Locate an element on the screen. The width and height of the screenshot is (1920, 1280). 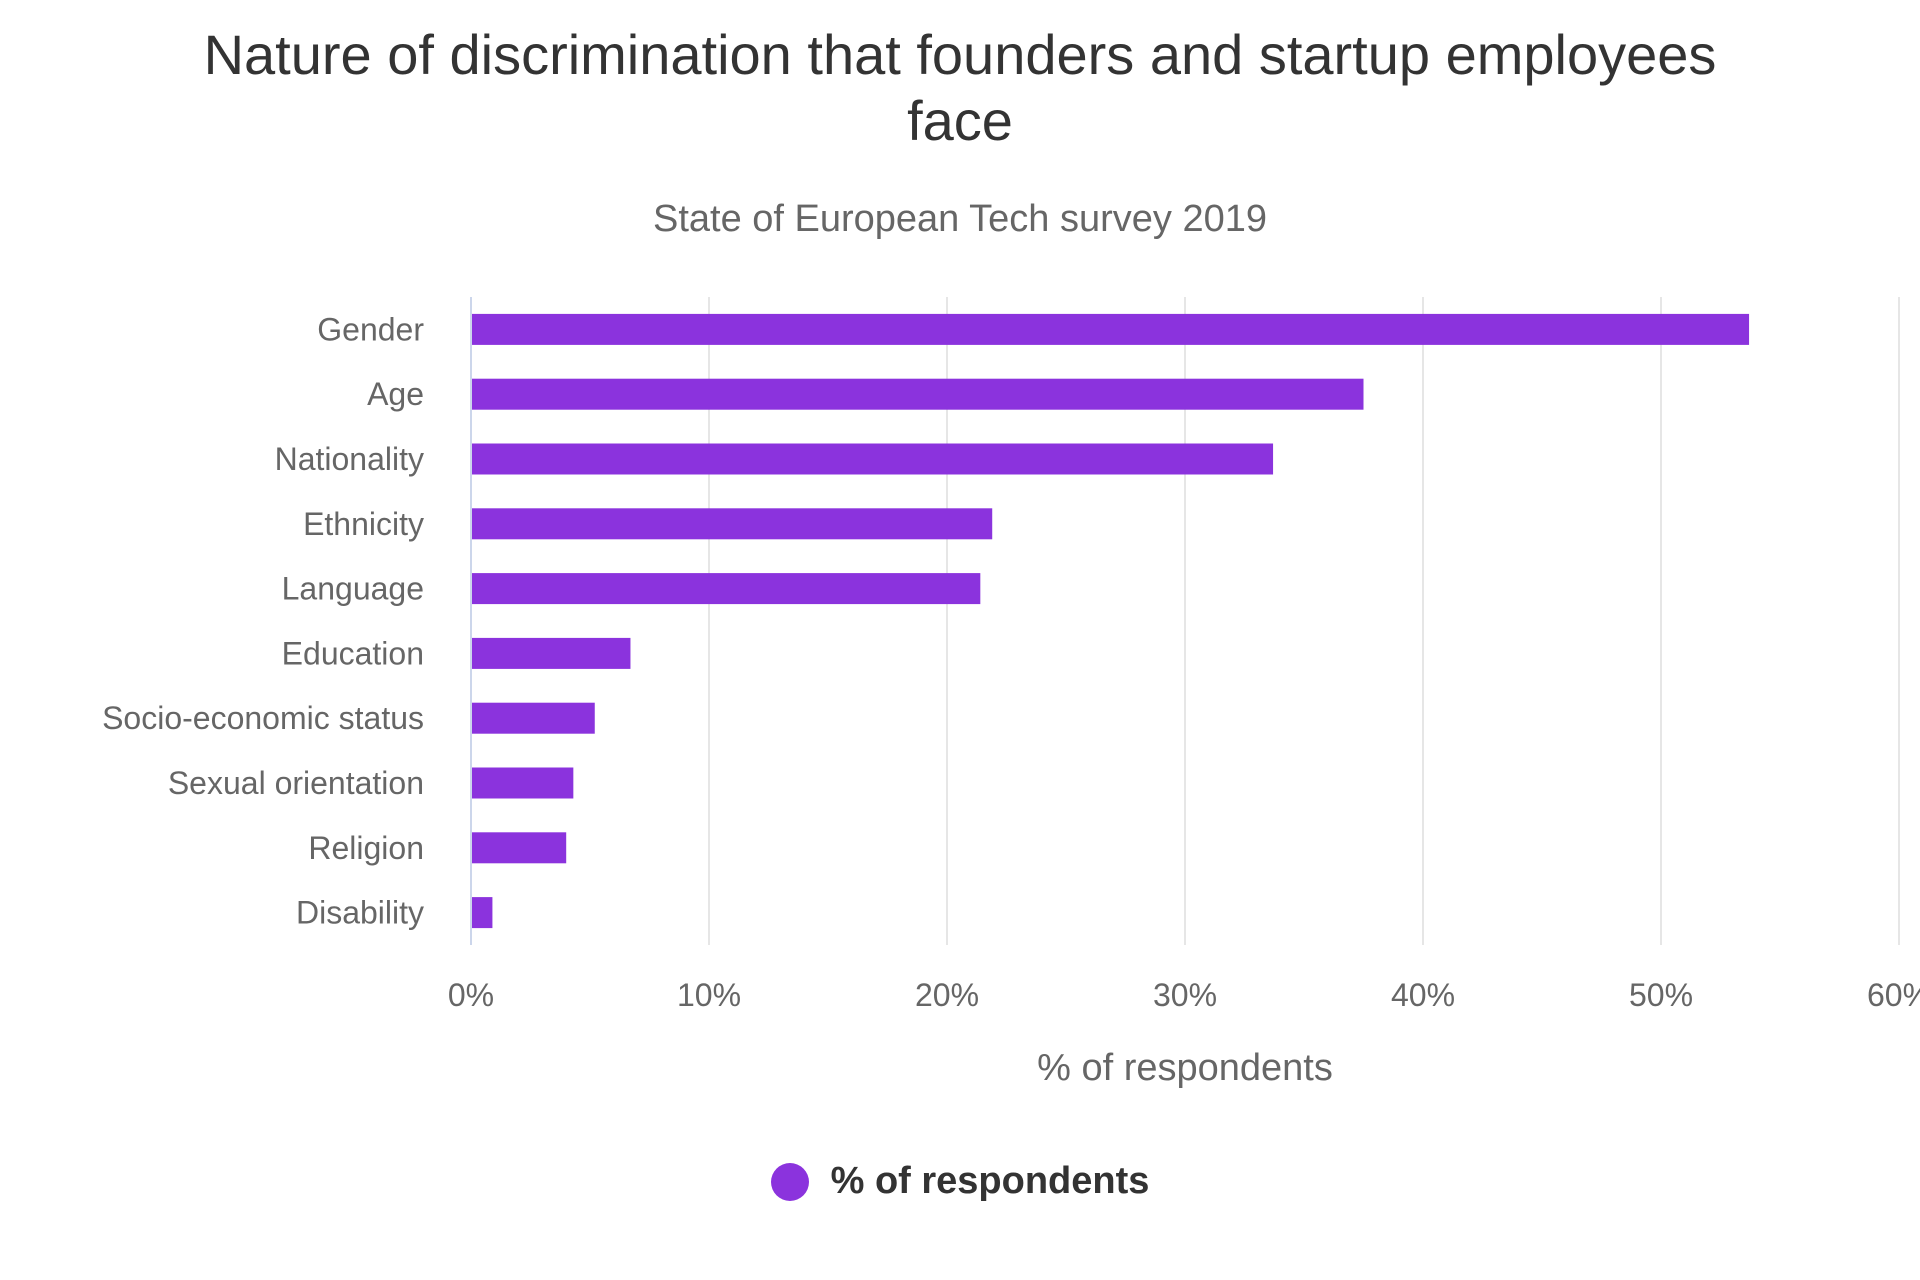
x-tick-label: 20% is located at coordinates (947, 995).